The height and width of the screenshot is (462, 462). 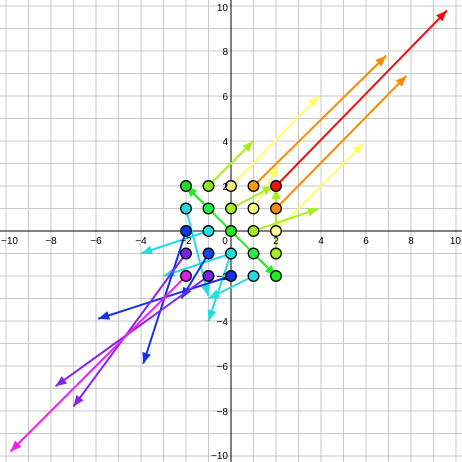 What do you see at coordinates (411, 241) in the screenshot?
I see `x-tick-label: 8` at bounding box center [411, 241].